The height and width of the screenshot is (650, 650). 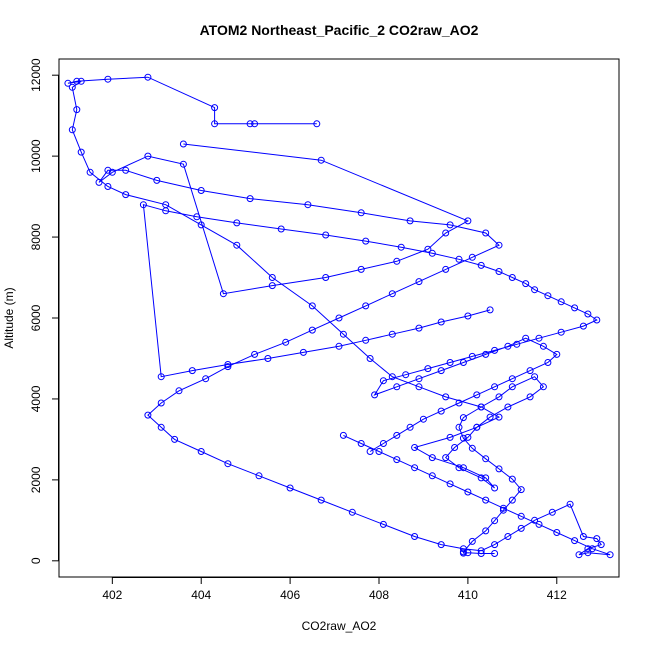 What do you see at coordinates (44, 311) in the screenshot?
I see `y-axis: 0 2000 4000 6000 8000 10000 12000` at bounding box center [44, 311].